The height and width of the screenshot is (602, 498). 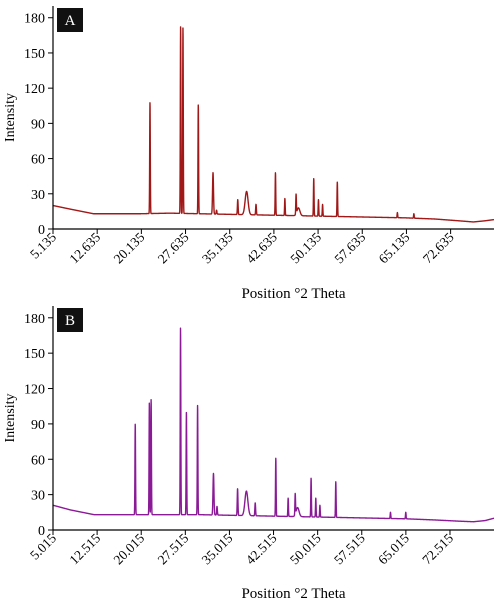 I want to click on x-tick-label: 72.515, so click(x=437, y=548).